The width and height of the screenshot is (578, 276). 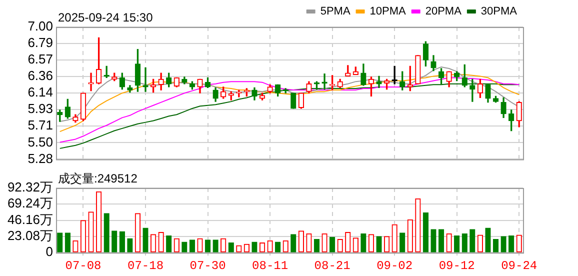 What do you see at coordinates (499, 12) in the screenshot?
I see `legend-label: 30PMA` at bounding box center [499, 12].